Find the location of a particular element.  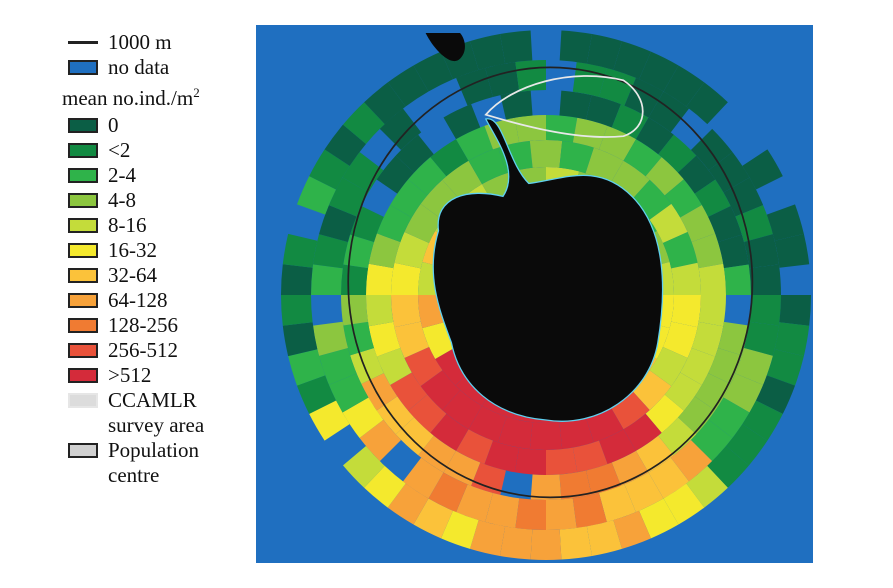

legend-label: >512 is located at coordinates (130, 375).